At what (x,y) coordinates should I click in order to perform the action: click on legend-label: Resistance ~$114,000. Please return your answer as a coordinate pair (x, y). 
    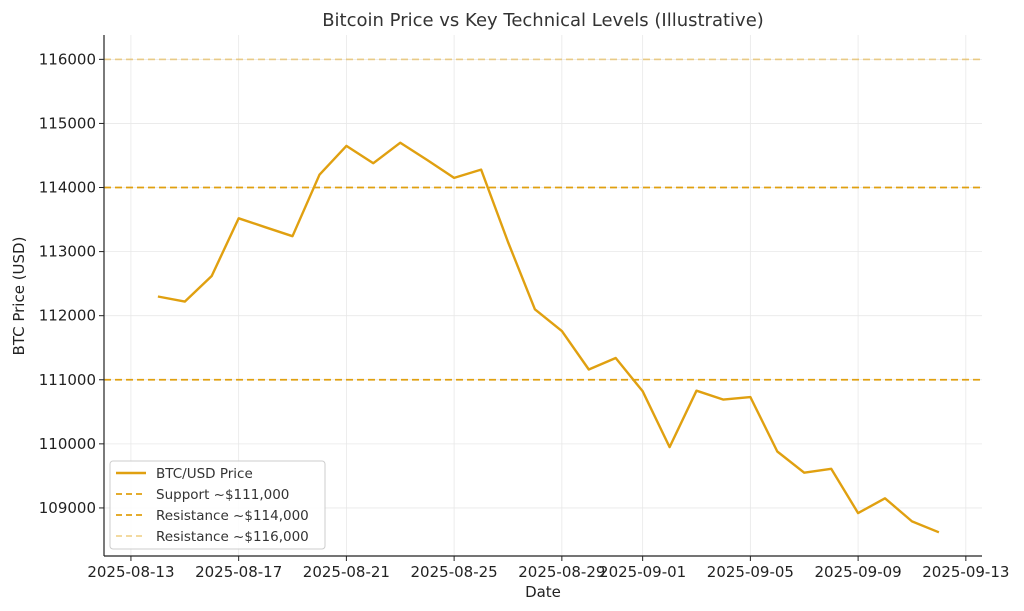
    Looking at the image, I should click on (232, 516).